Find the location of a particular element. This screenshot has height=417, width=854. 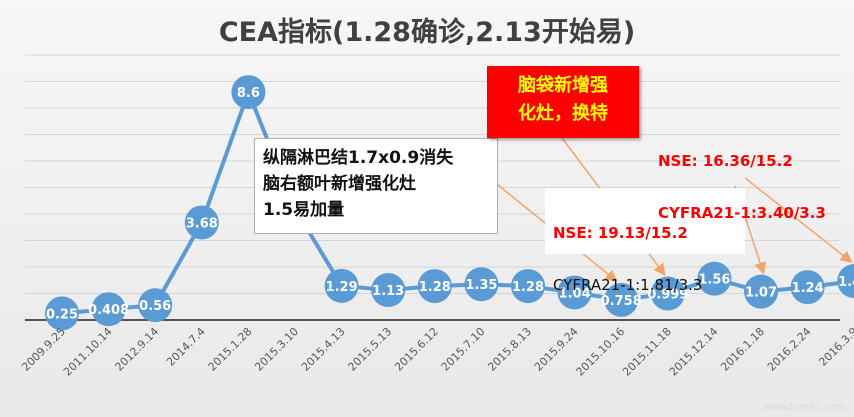

data-label: 8.6 is located at coordinates (248, 93).